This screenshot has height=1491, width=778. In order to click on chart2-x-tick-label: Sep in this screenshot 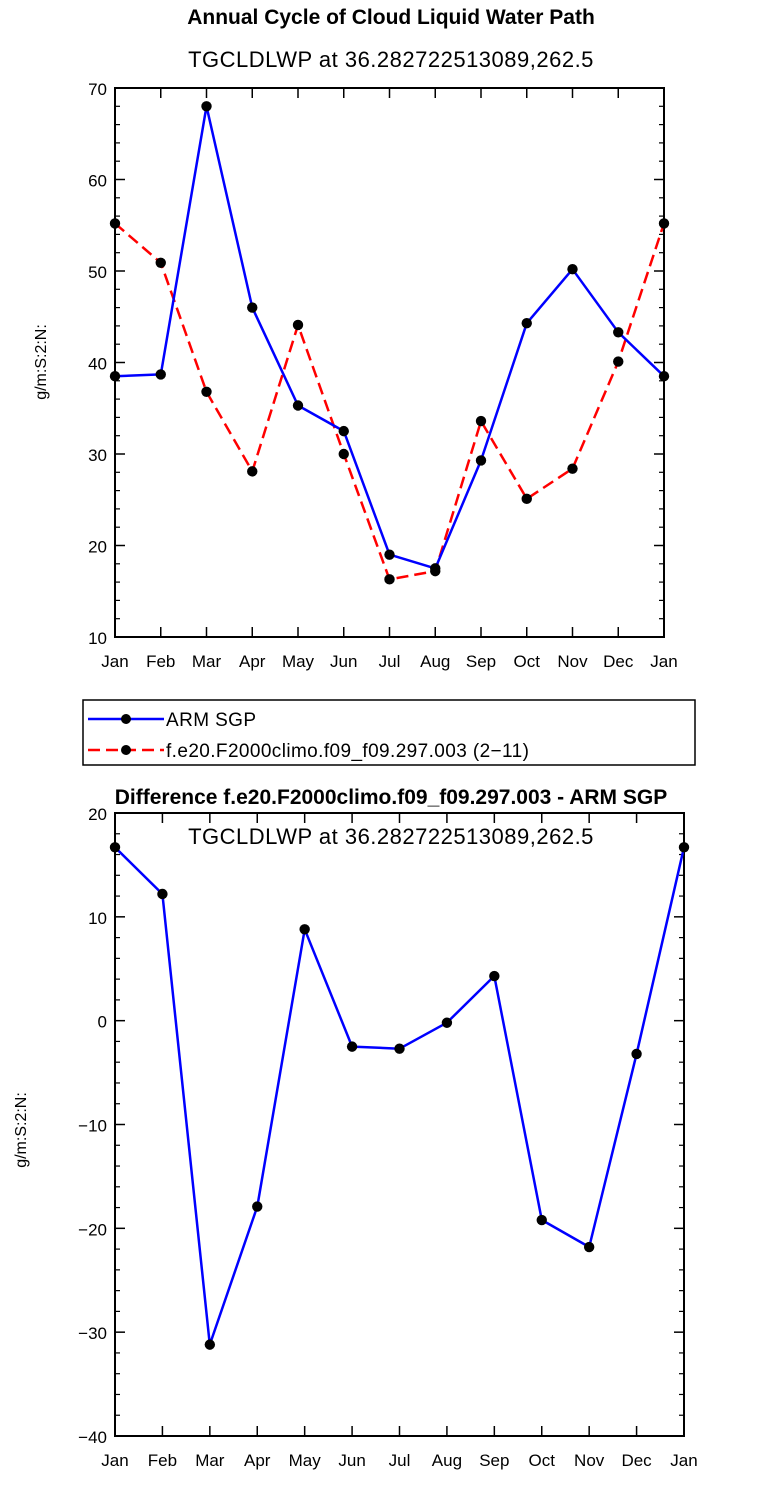, I will do `click(494, 1460)`.